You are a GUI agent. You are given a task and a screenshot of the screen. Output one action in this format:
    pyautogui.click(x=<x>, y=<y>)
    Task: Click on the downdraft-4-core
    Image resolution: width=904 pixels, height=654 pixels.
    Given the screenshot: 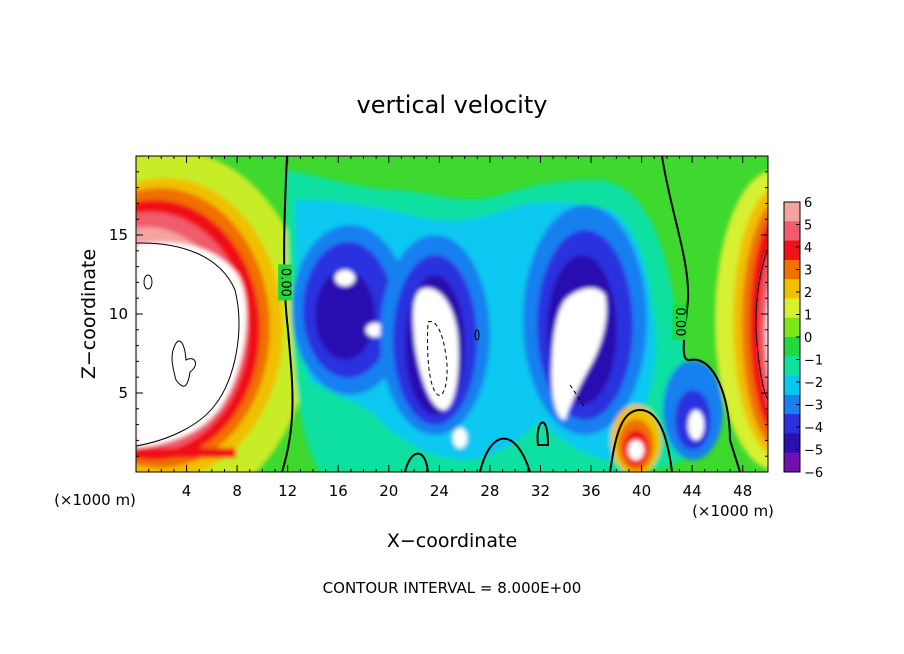 What is the action you would take?
    pyautogui.click(x=696, y=425)
    